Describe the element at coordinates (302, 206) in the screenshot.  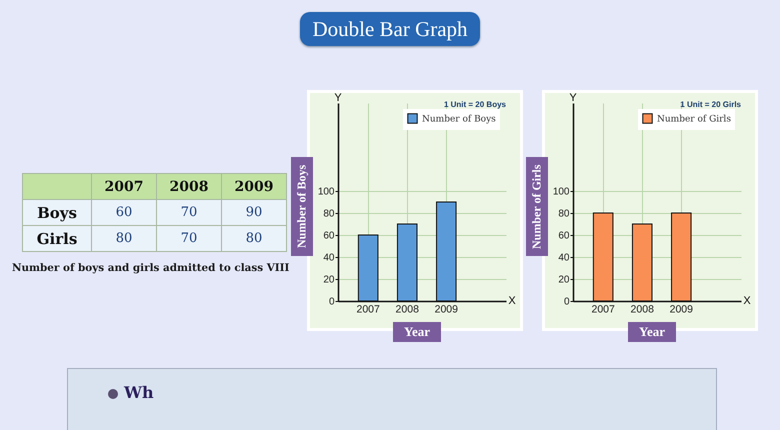
I see `y-axis-title: Number of Boys` at that location.